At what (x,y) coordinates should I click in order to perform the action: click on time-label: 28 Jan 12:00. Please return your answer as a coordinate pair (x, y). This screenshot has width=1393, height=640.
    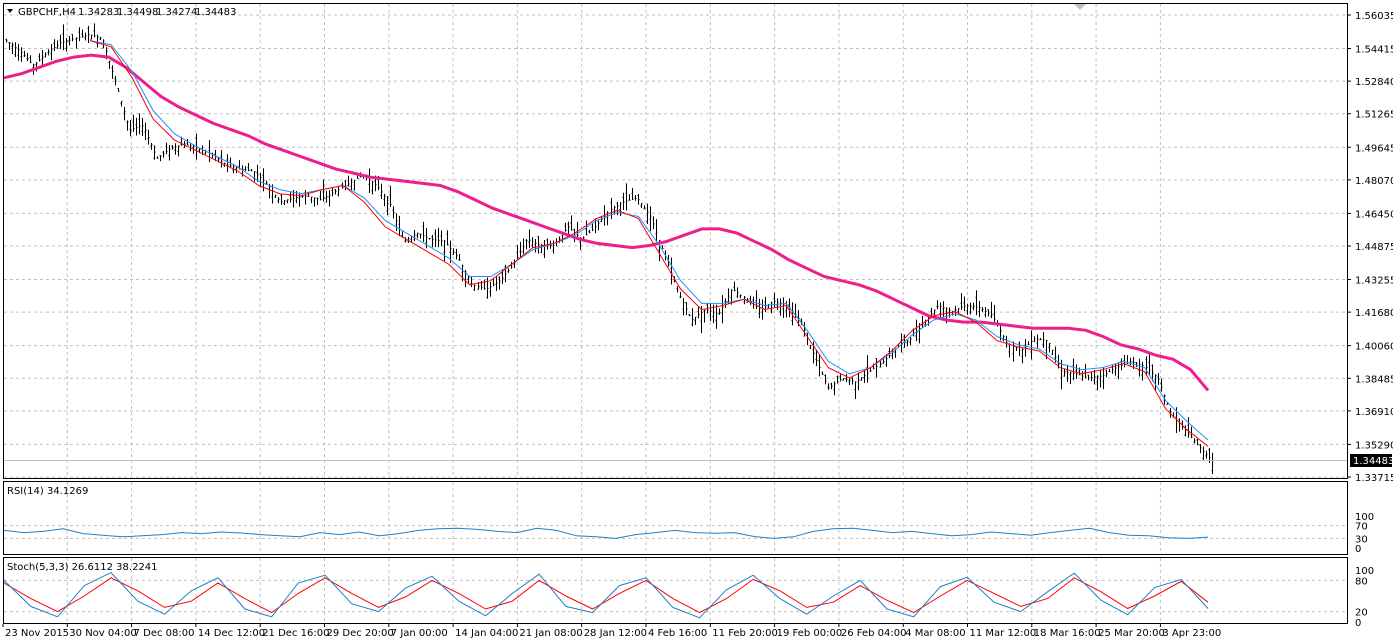
    Looking at the image, I should click on (615, 633).